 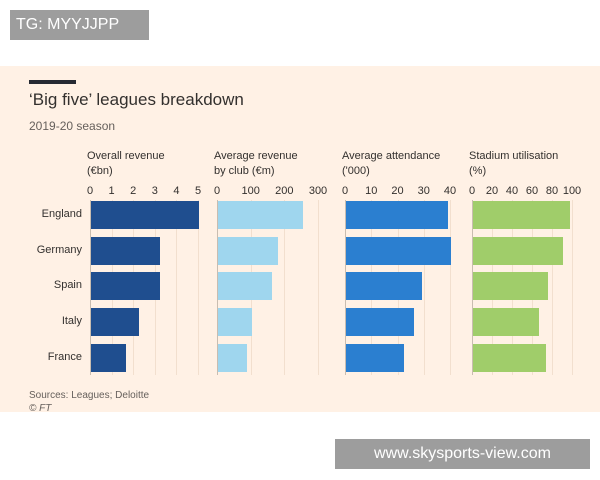 What do you see at coordinates (100, 171) in the screenshot?
I see `panel-title-line: (€bn)` at bounding box center [100, 171].